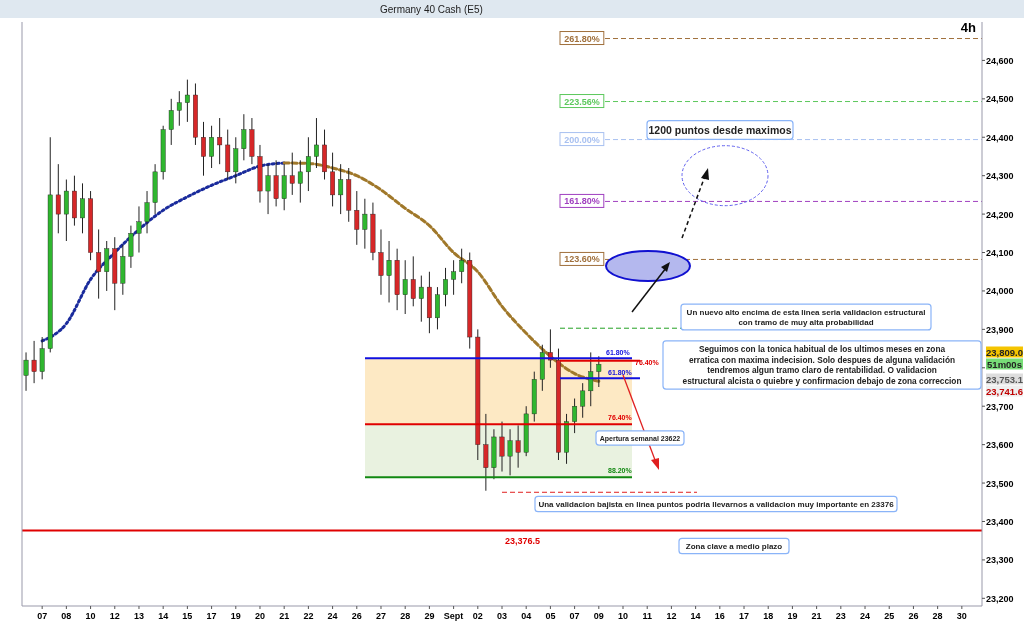 This screenshot has width=1024, height=640. What do you see at coordinates (1000, 560) in the screenshot?
I see `y-tick-label: 23,300` at bounding box center [1000, 560].